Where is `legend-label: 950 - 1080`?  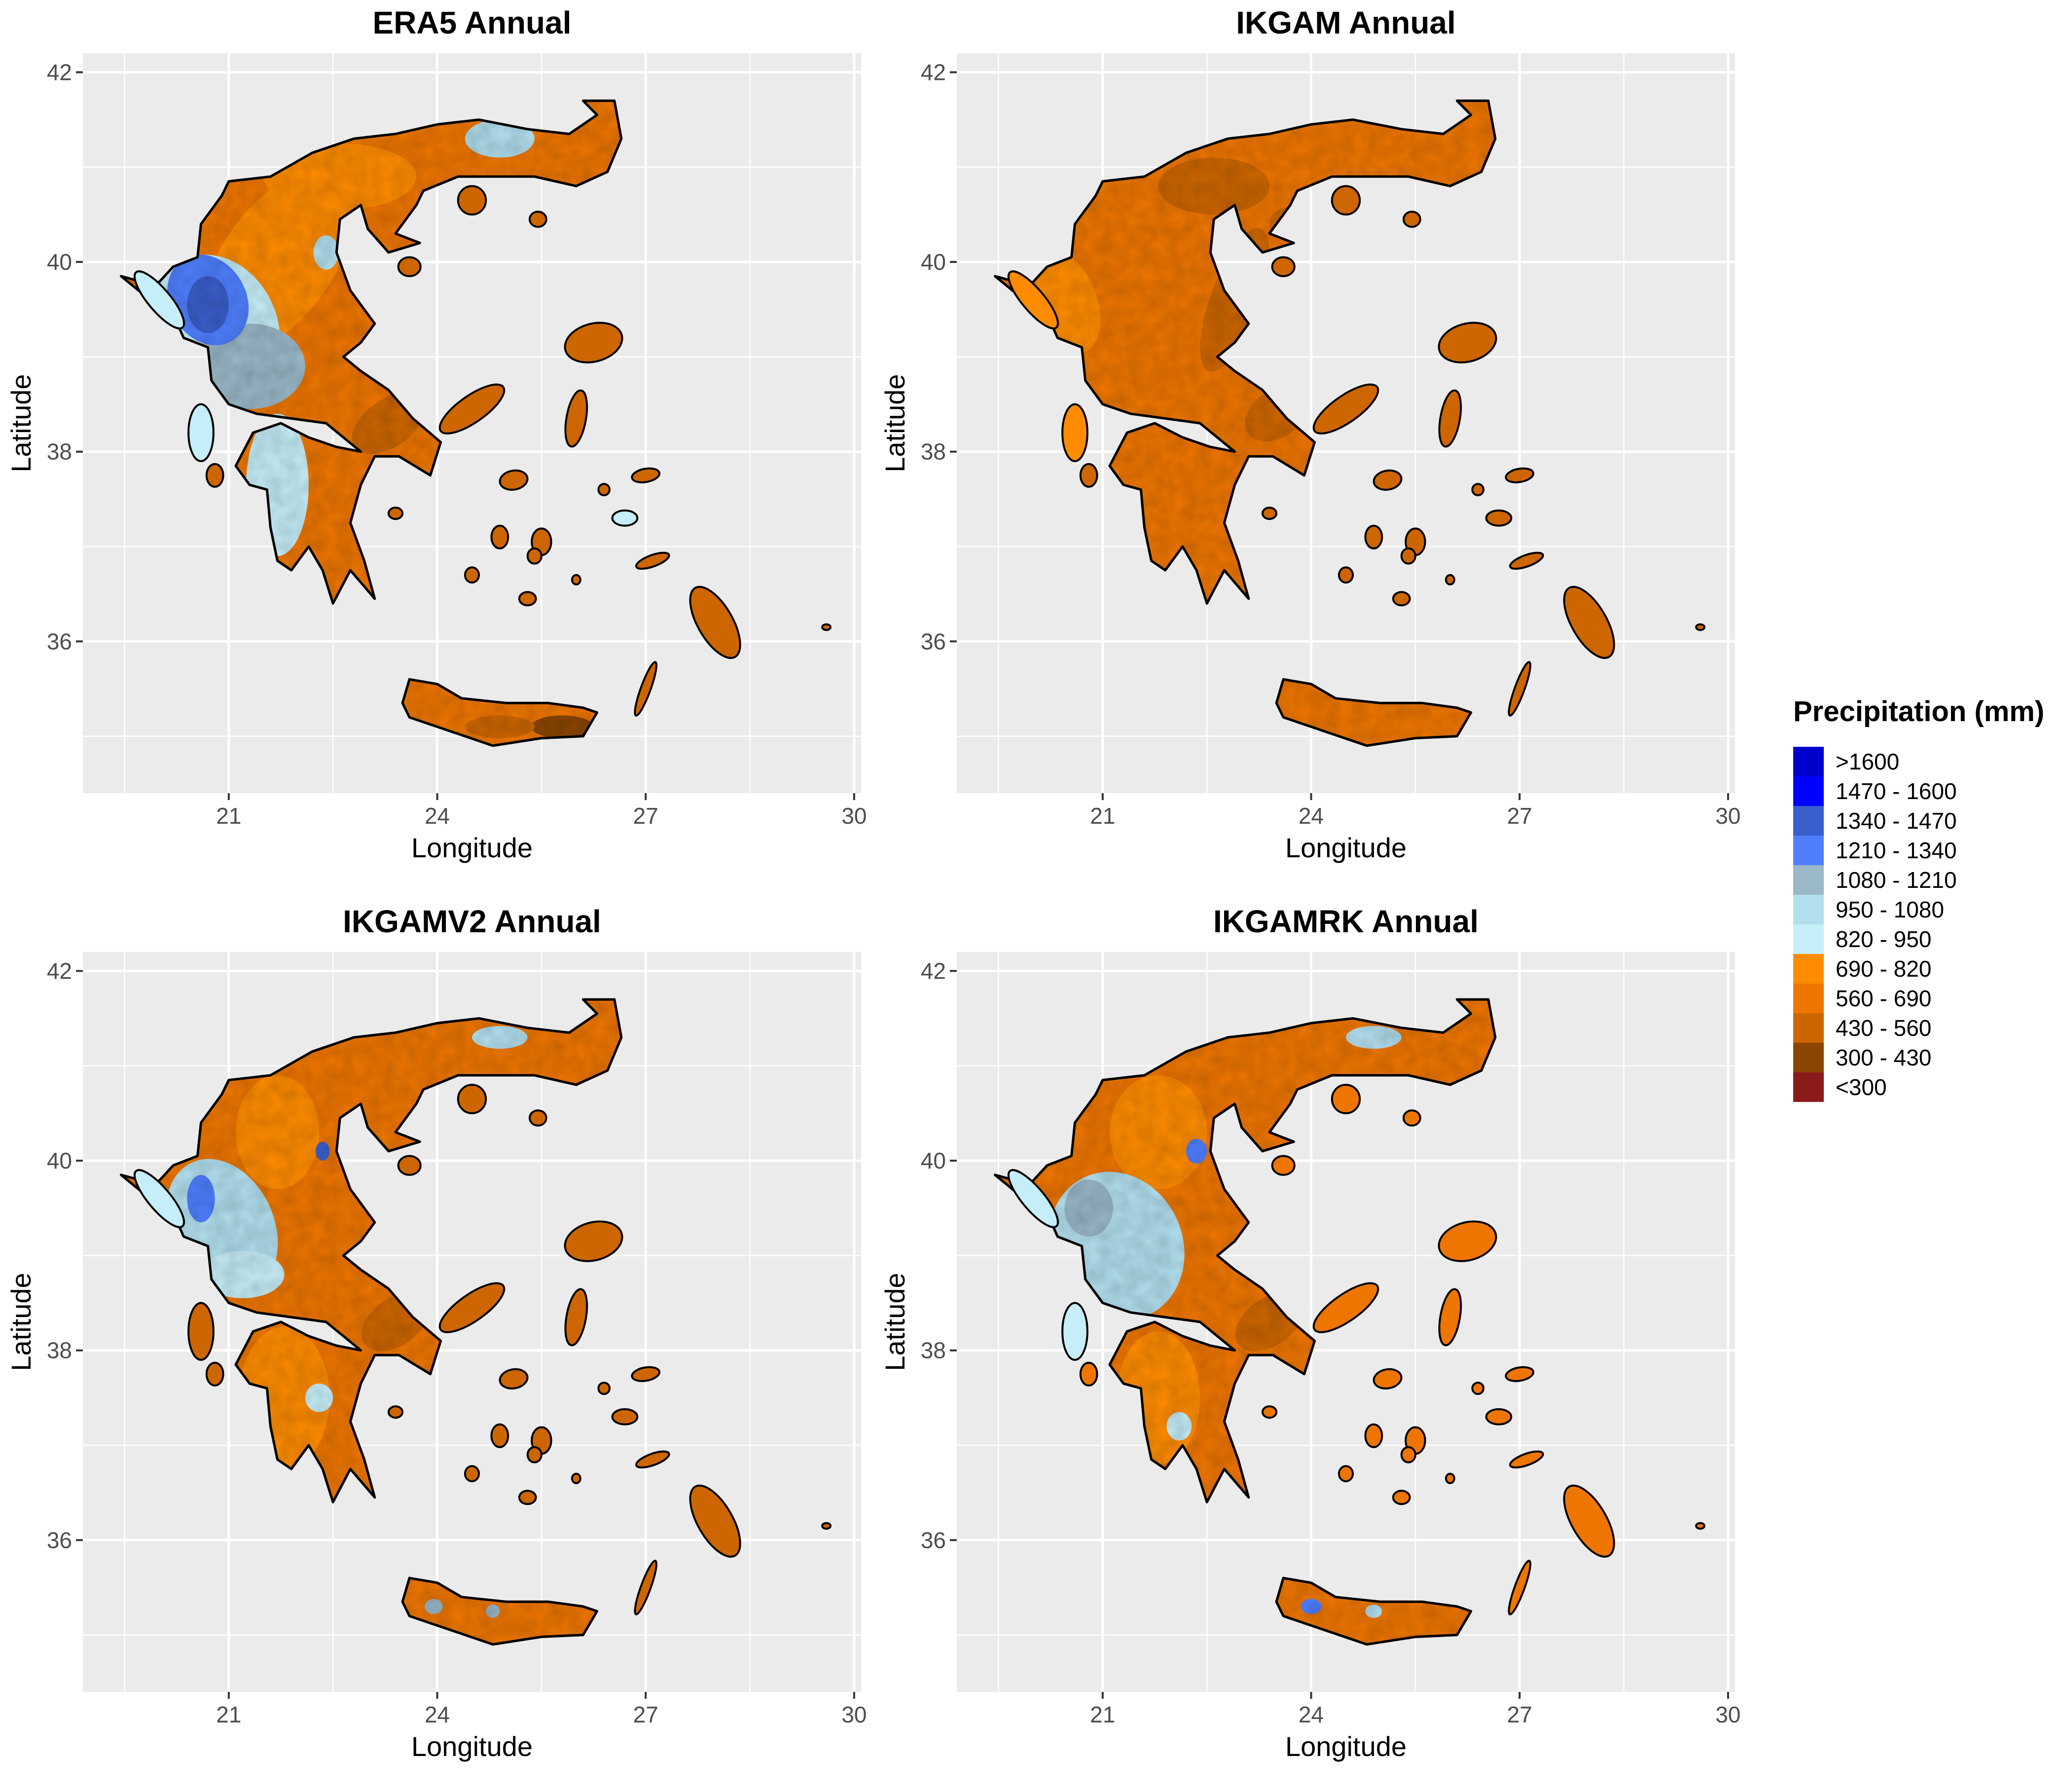 legend-label: 950 - 1080 is located at coordinates (1890, 909).